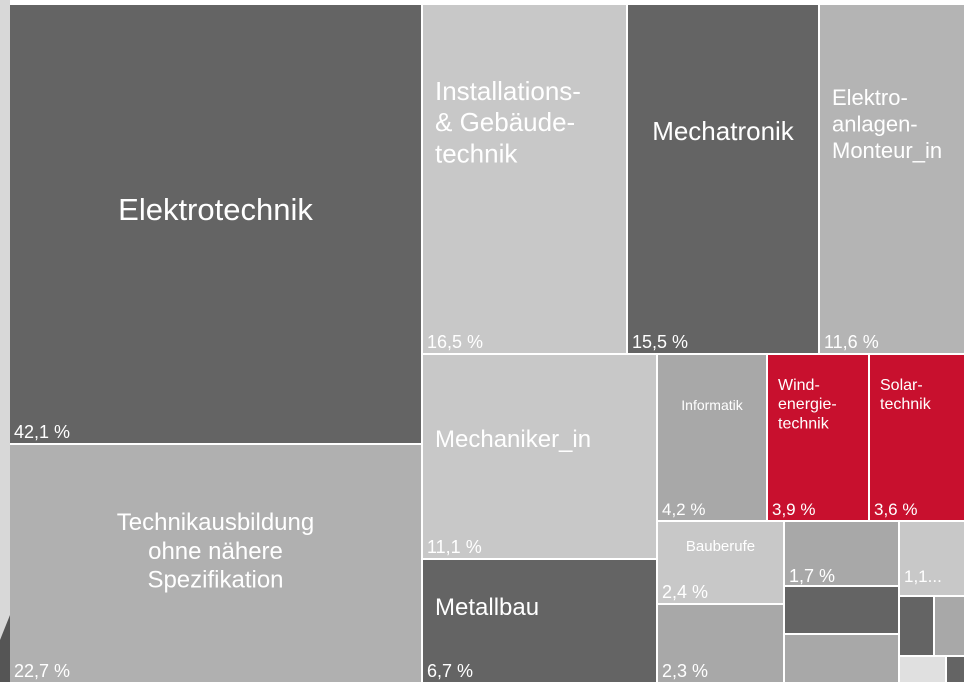 This screenshot has width=969, height=682. I want to click on tile-label-line: Bauberufe, so click(720, 546).